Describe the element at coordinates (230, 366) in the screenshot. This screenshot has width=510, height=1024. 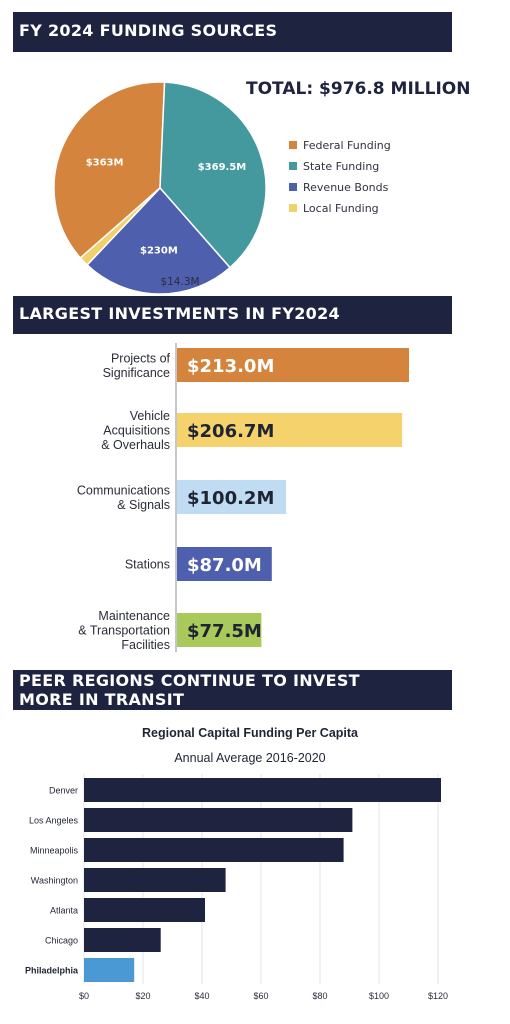
I see `investment-value-label-projects-of-significance: $213.0M` at that location.